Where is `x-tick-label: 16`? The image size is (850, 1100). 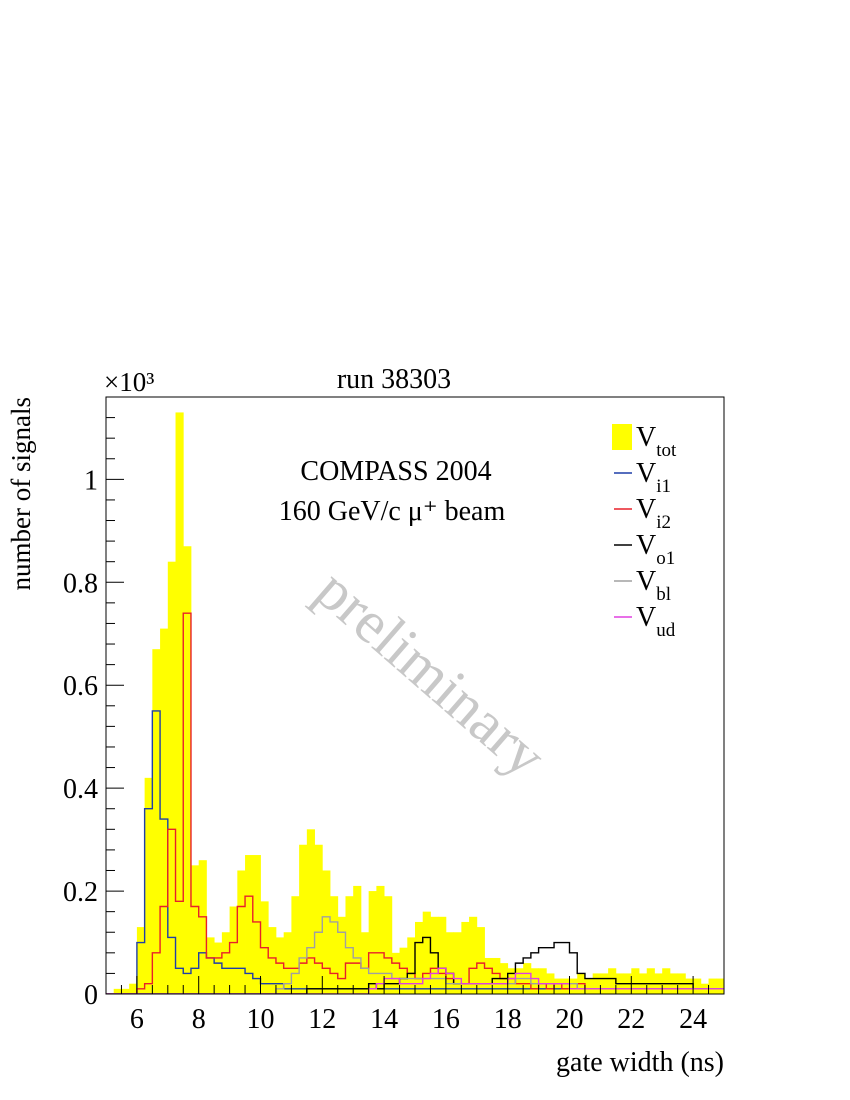
x-tick-label: 16 is located at coordinates (446, 1019).